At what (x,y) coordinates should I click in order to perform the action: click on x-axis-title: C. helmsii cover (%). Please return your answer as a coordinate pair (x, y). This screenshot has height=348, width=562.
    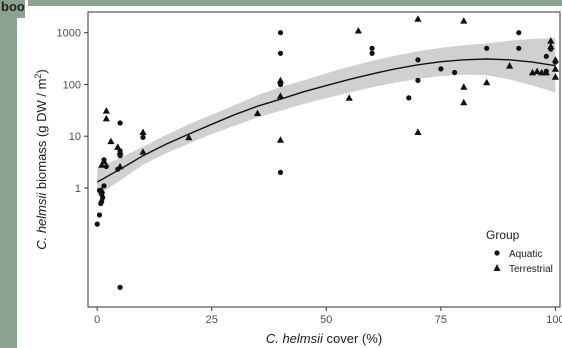
    Looking at the image, I should click on (324, 338).